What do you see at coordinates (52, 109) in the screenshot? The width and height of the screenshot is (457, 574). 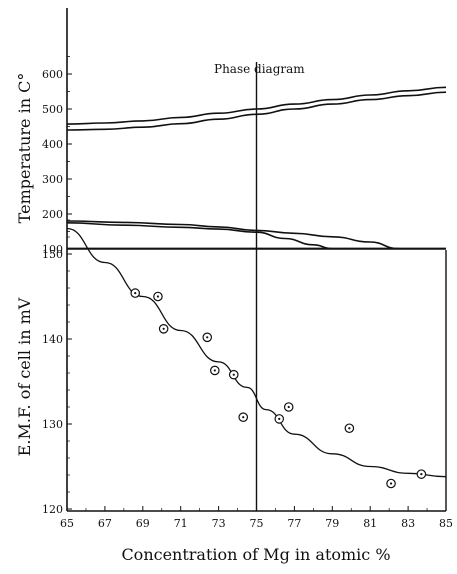 I see `top-y-tick-label: 500` at bounding box center [52, 109].